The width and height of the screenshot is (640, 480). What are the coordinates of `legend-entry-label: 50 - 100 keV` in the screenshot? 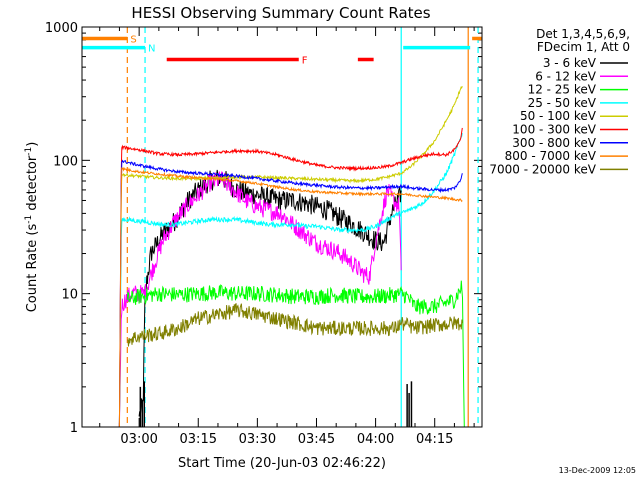 It's located at (558, 116).